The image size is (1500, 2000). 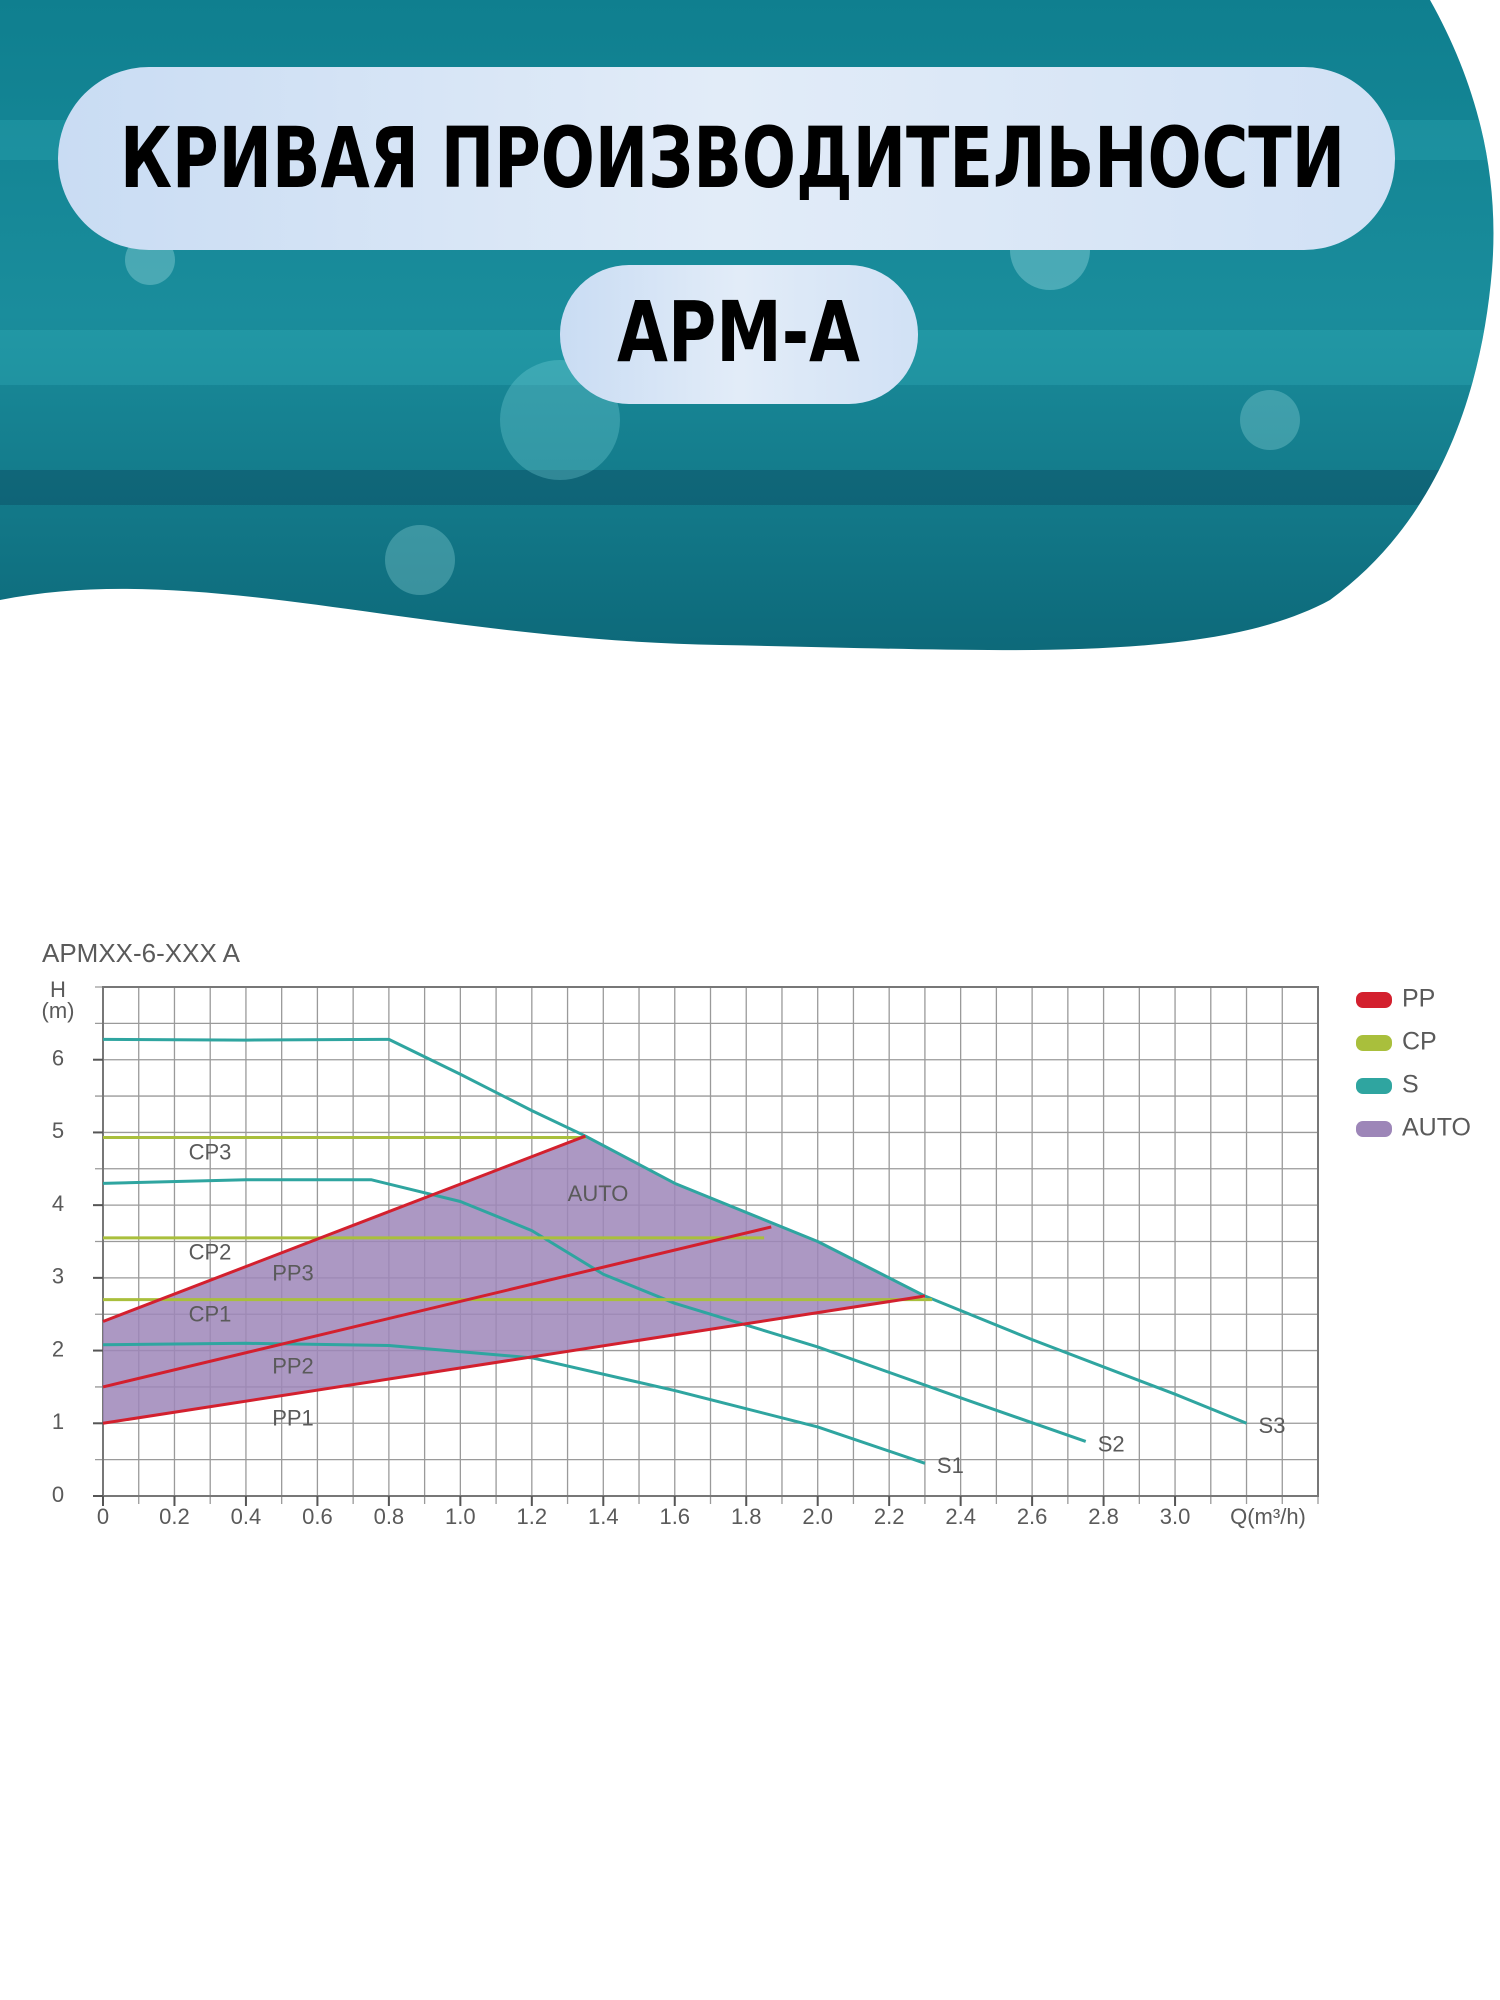 What do you see at coordinates (1419, 1042) in the screenshot?
I see `legend-label: CP` at bounding box center [1419, 1042].